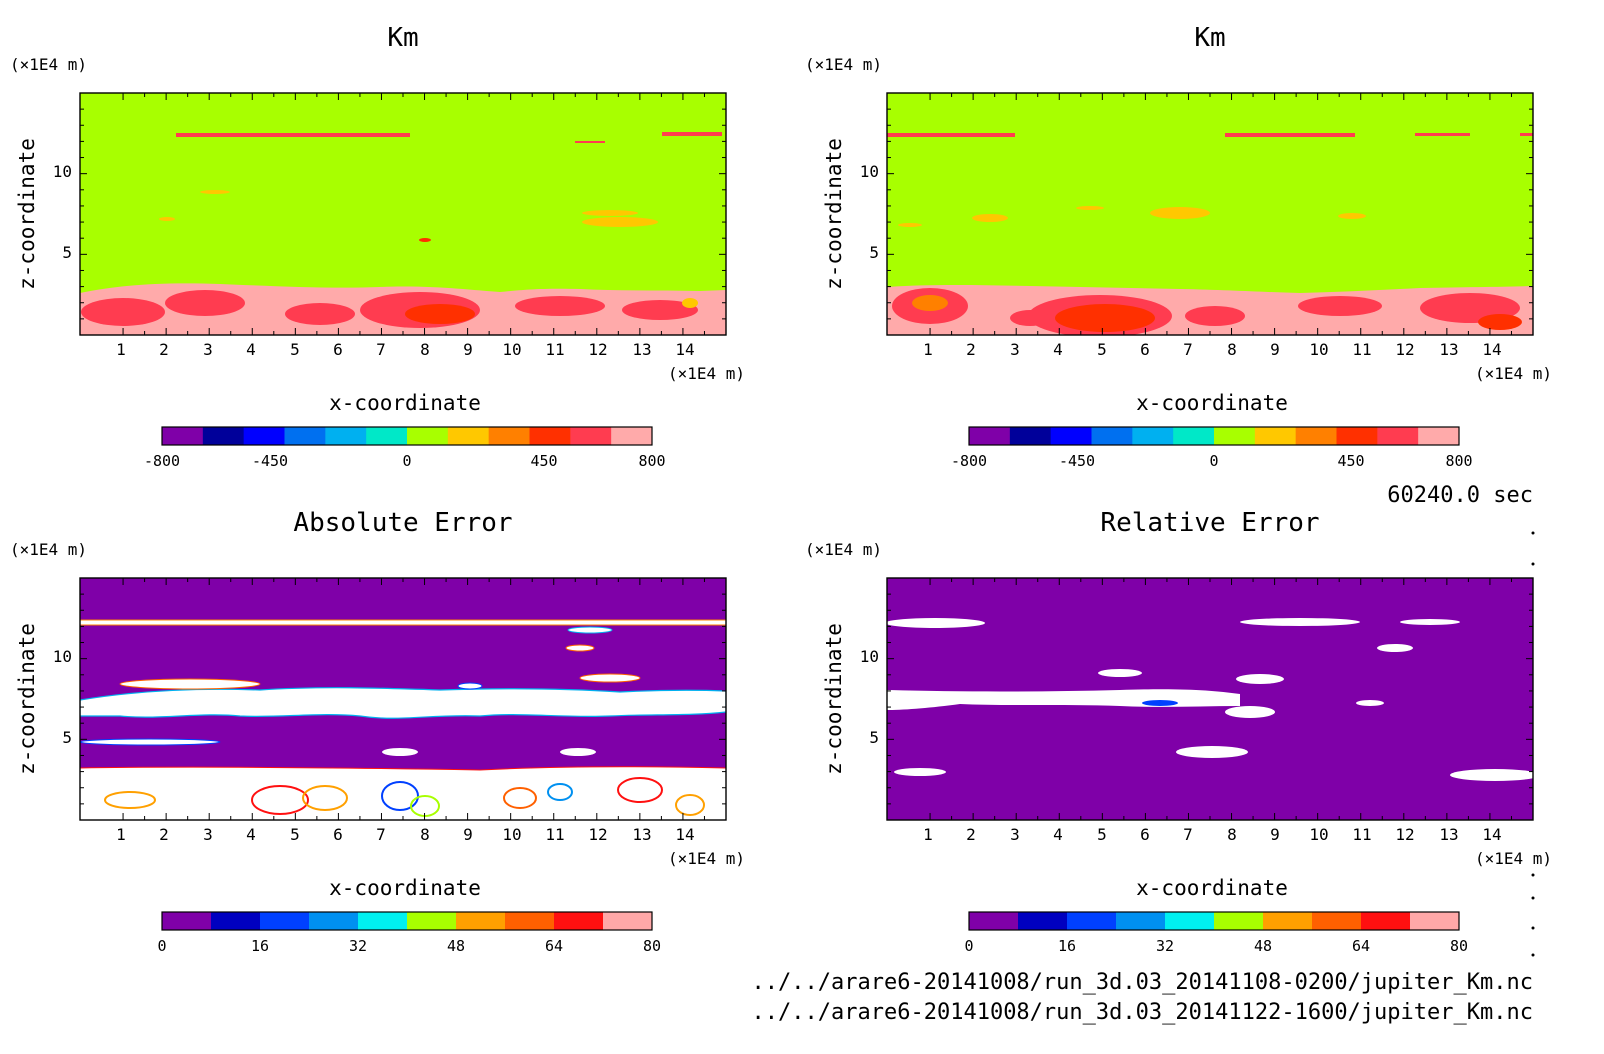 The height and width of the screenshot is (1054, 1604). Describe the element at coordinates (251, 349) in the screenshot. I see `x-tick-label: 4` at that location.